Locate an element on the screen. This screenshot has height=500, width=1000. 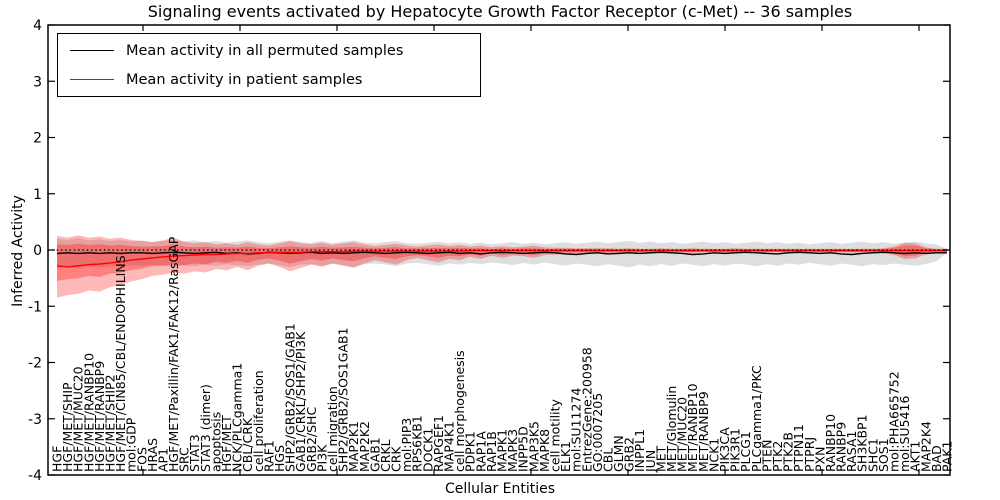
legend-label-permuted: Mean activity in all permuted samples is located at coordinates (265, 50).